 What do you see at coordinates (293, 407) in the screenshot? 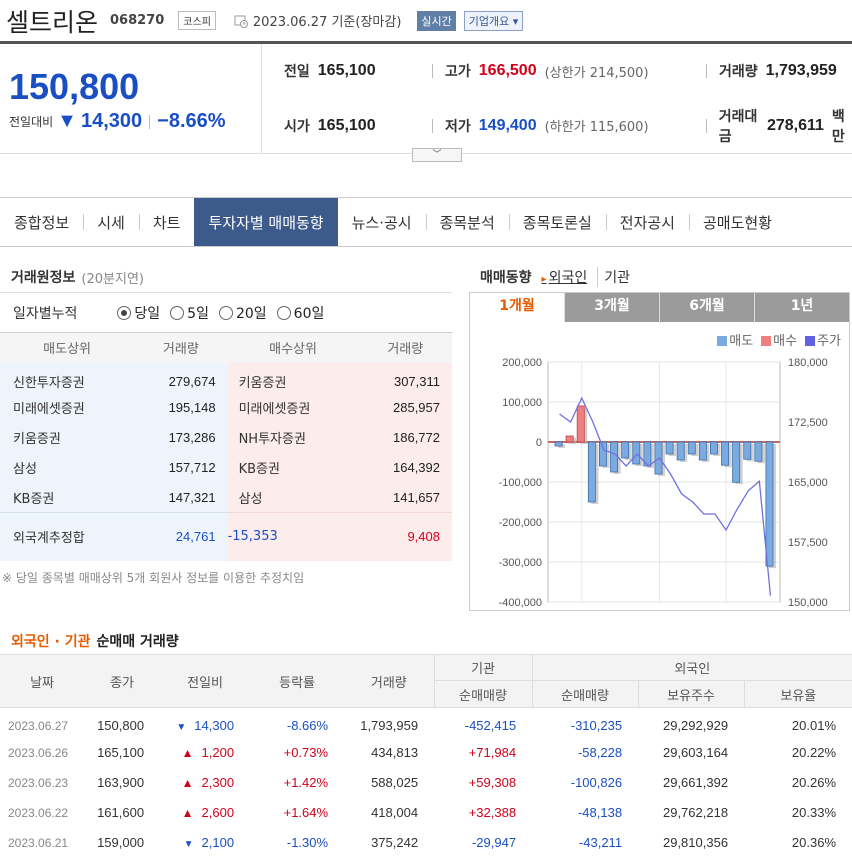
I see `buy-broker: 미래에셋증권` at bounding box center [293, 407].